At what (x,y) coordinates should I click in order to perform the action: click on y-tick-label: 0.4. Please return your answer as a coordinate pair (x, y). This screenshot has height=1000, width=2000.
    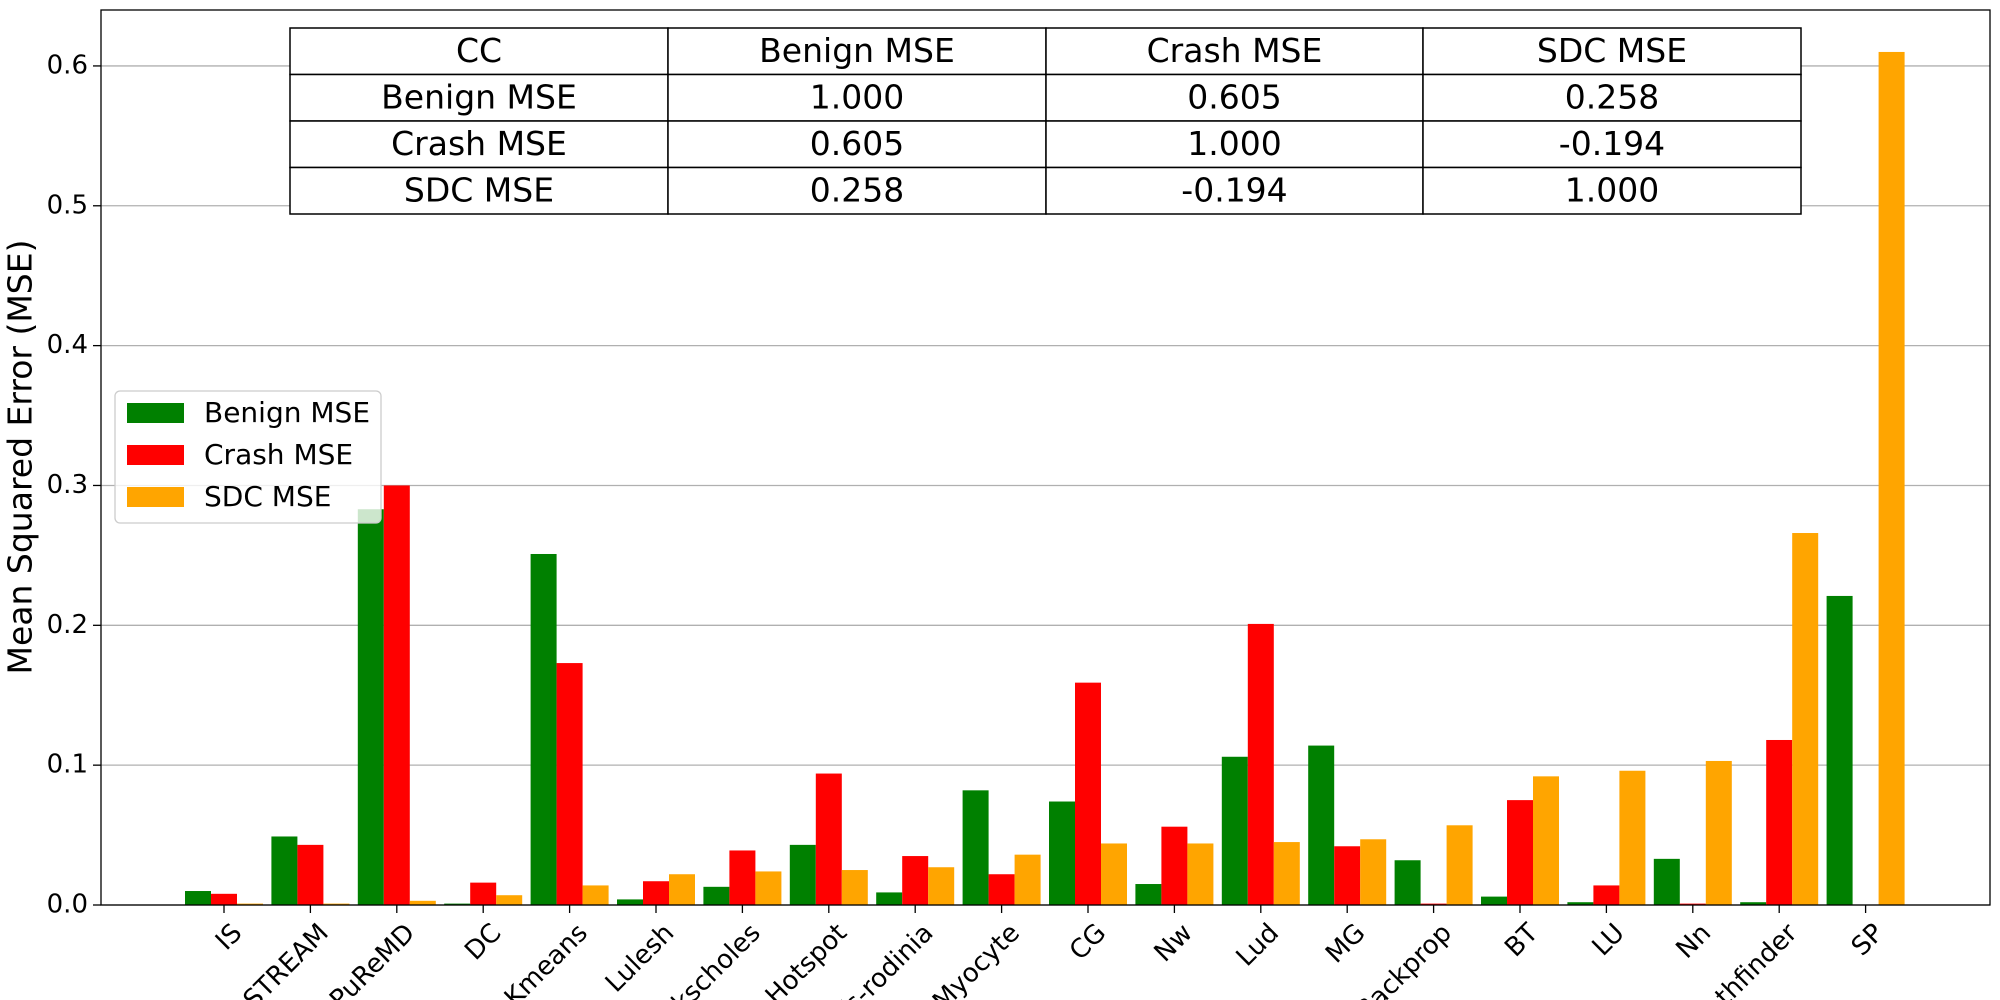
    Looking at the image, I should click on (67, 345).